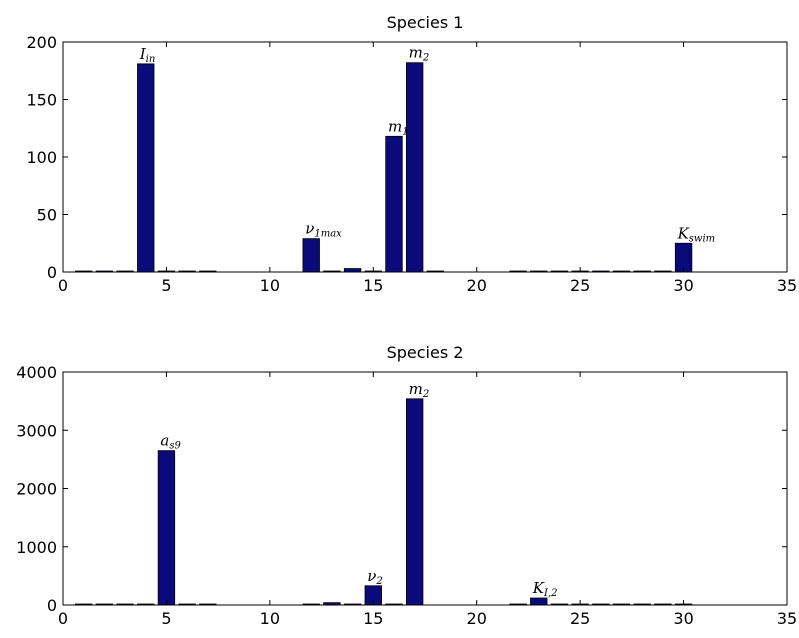  Describe the element at coordinates (41, 42) in the screenshot. I see `y-tick-label: 200` at that location.